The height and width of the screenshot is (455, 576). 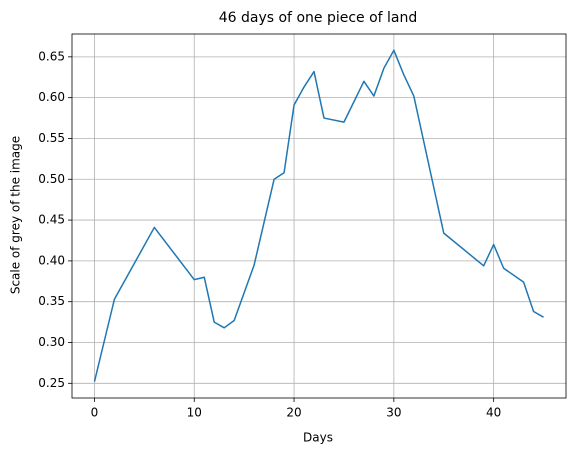 What do you see at coordinates (51, 342) in the screenshot?
I see `y-tick-label: 0.30` at bounding box center [51, 342].